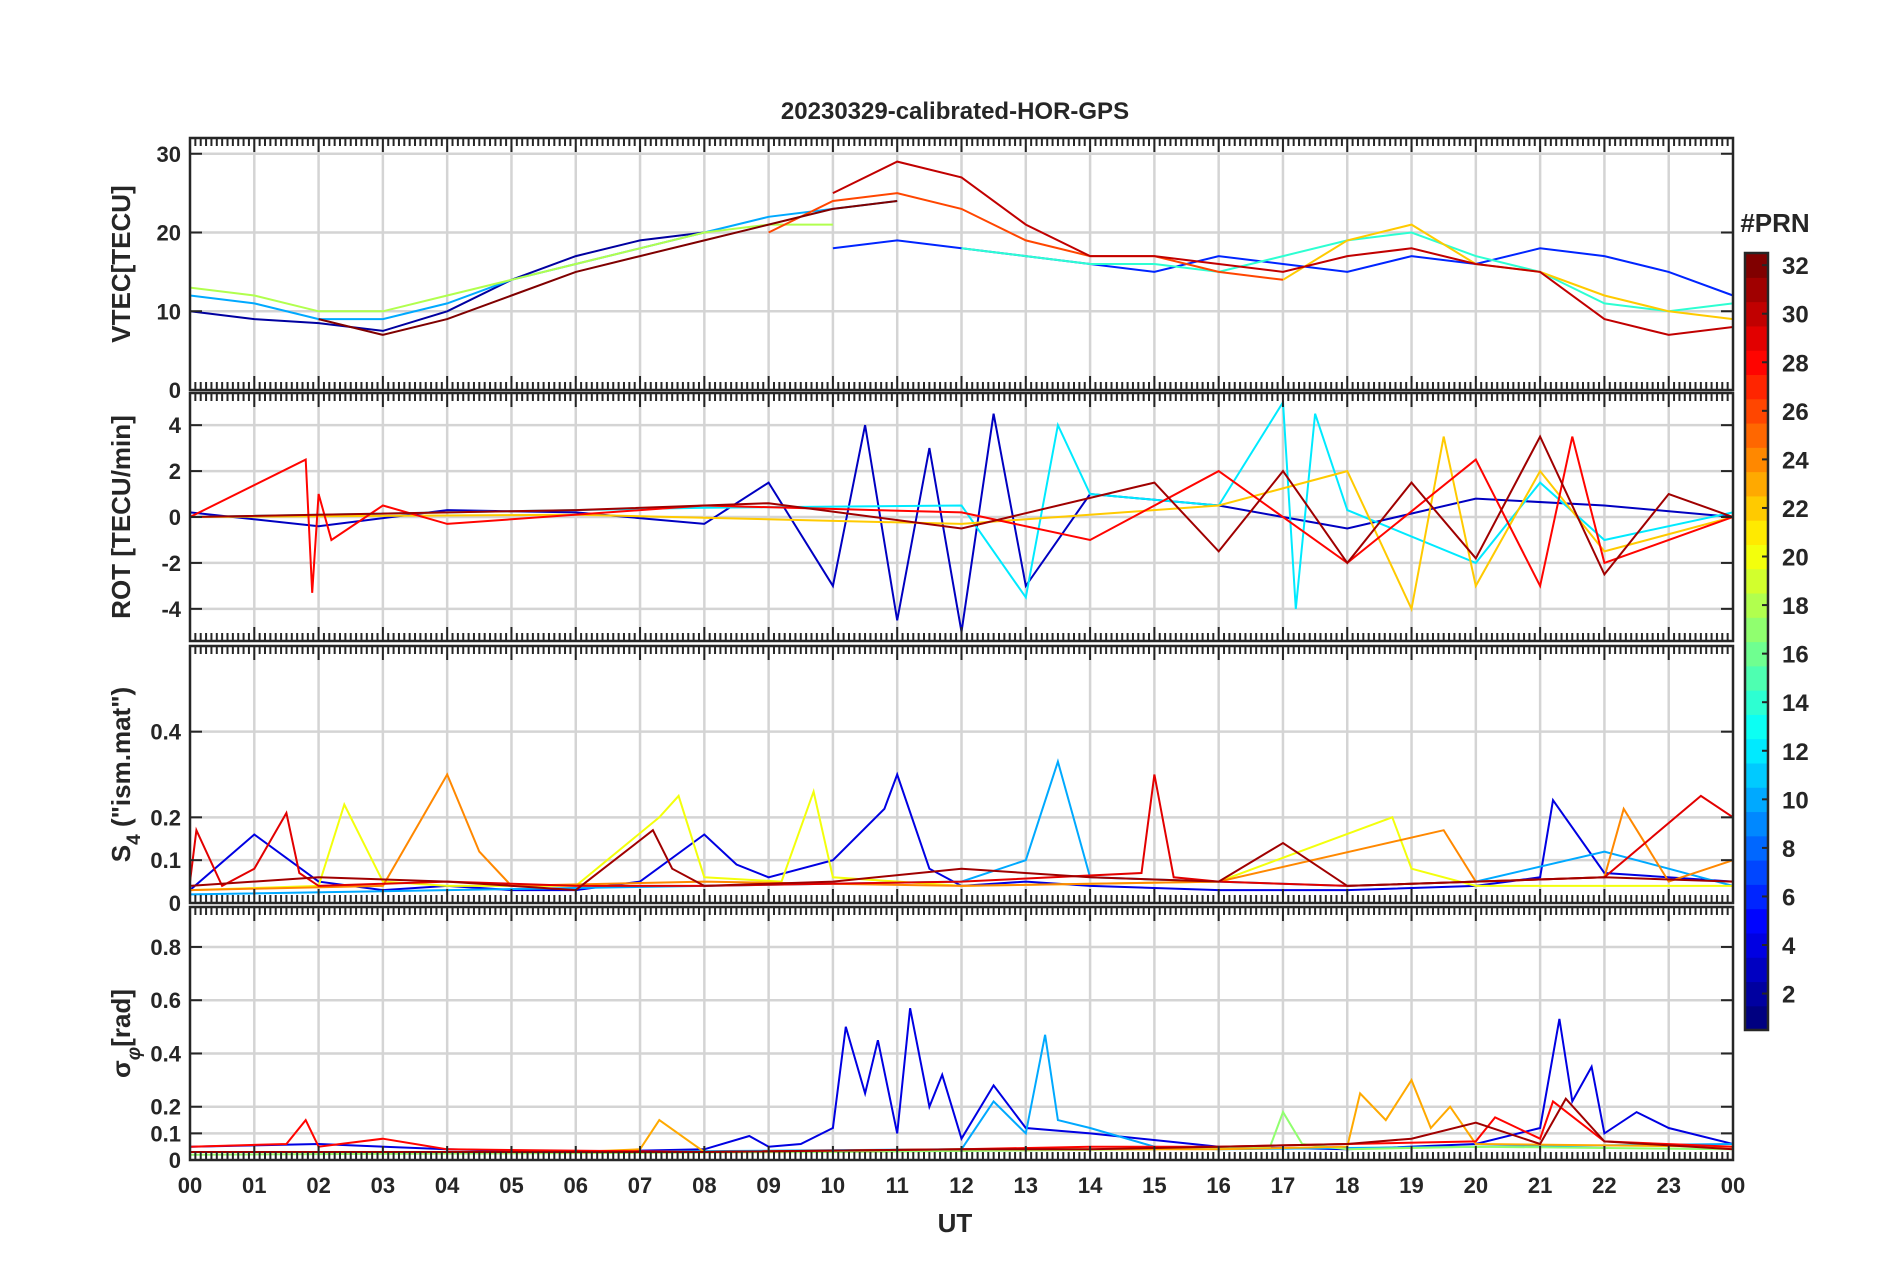 The width and height of the screenshot is (1902, 1272). I want to click on y-label-sub: φ, so click(134, 1053).